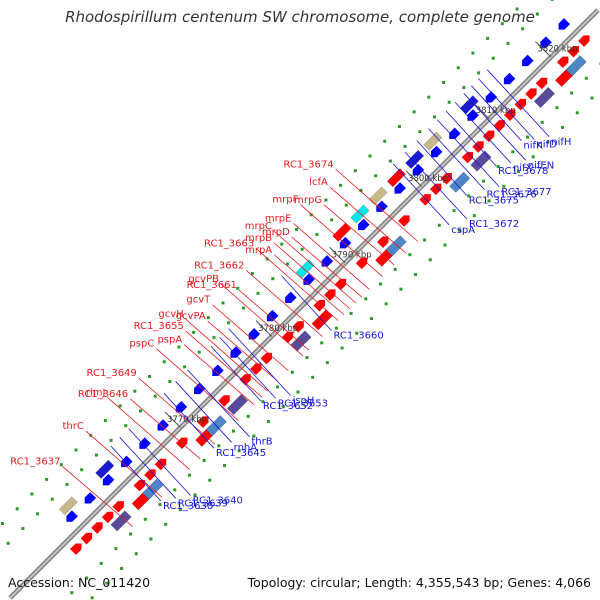 This screenshot has width=600, height=600. What do you see at coordinates (561, 142) in the screenshot?
I see `reverse-gene-label: nifH` at bounding box center [561, 142].